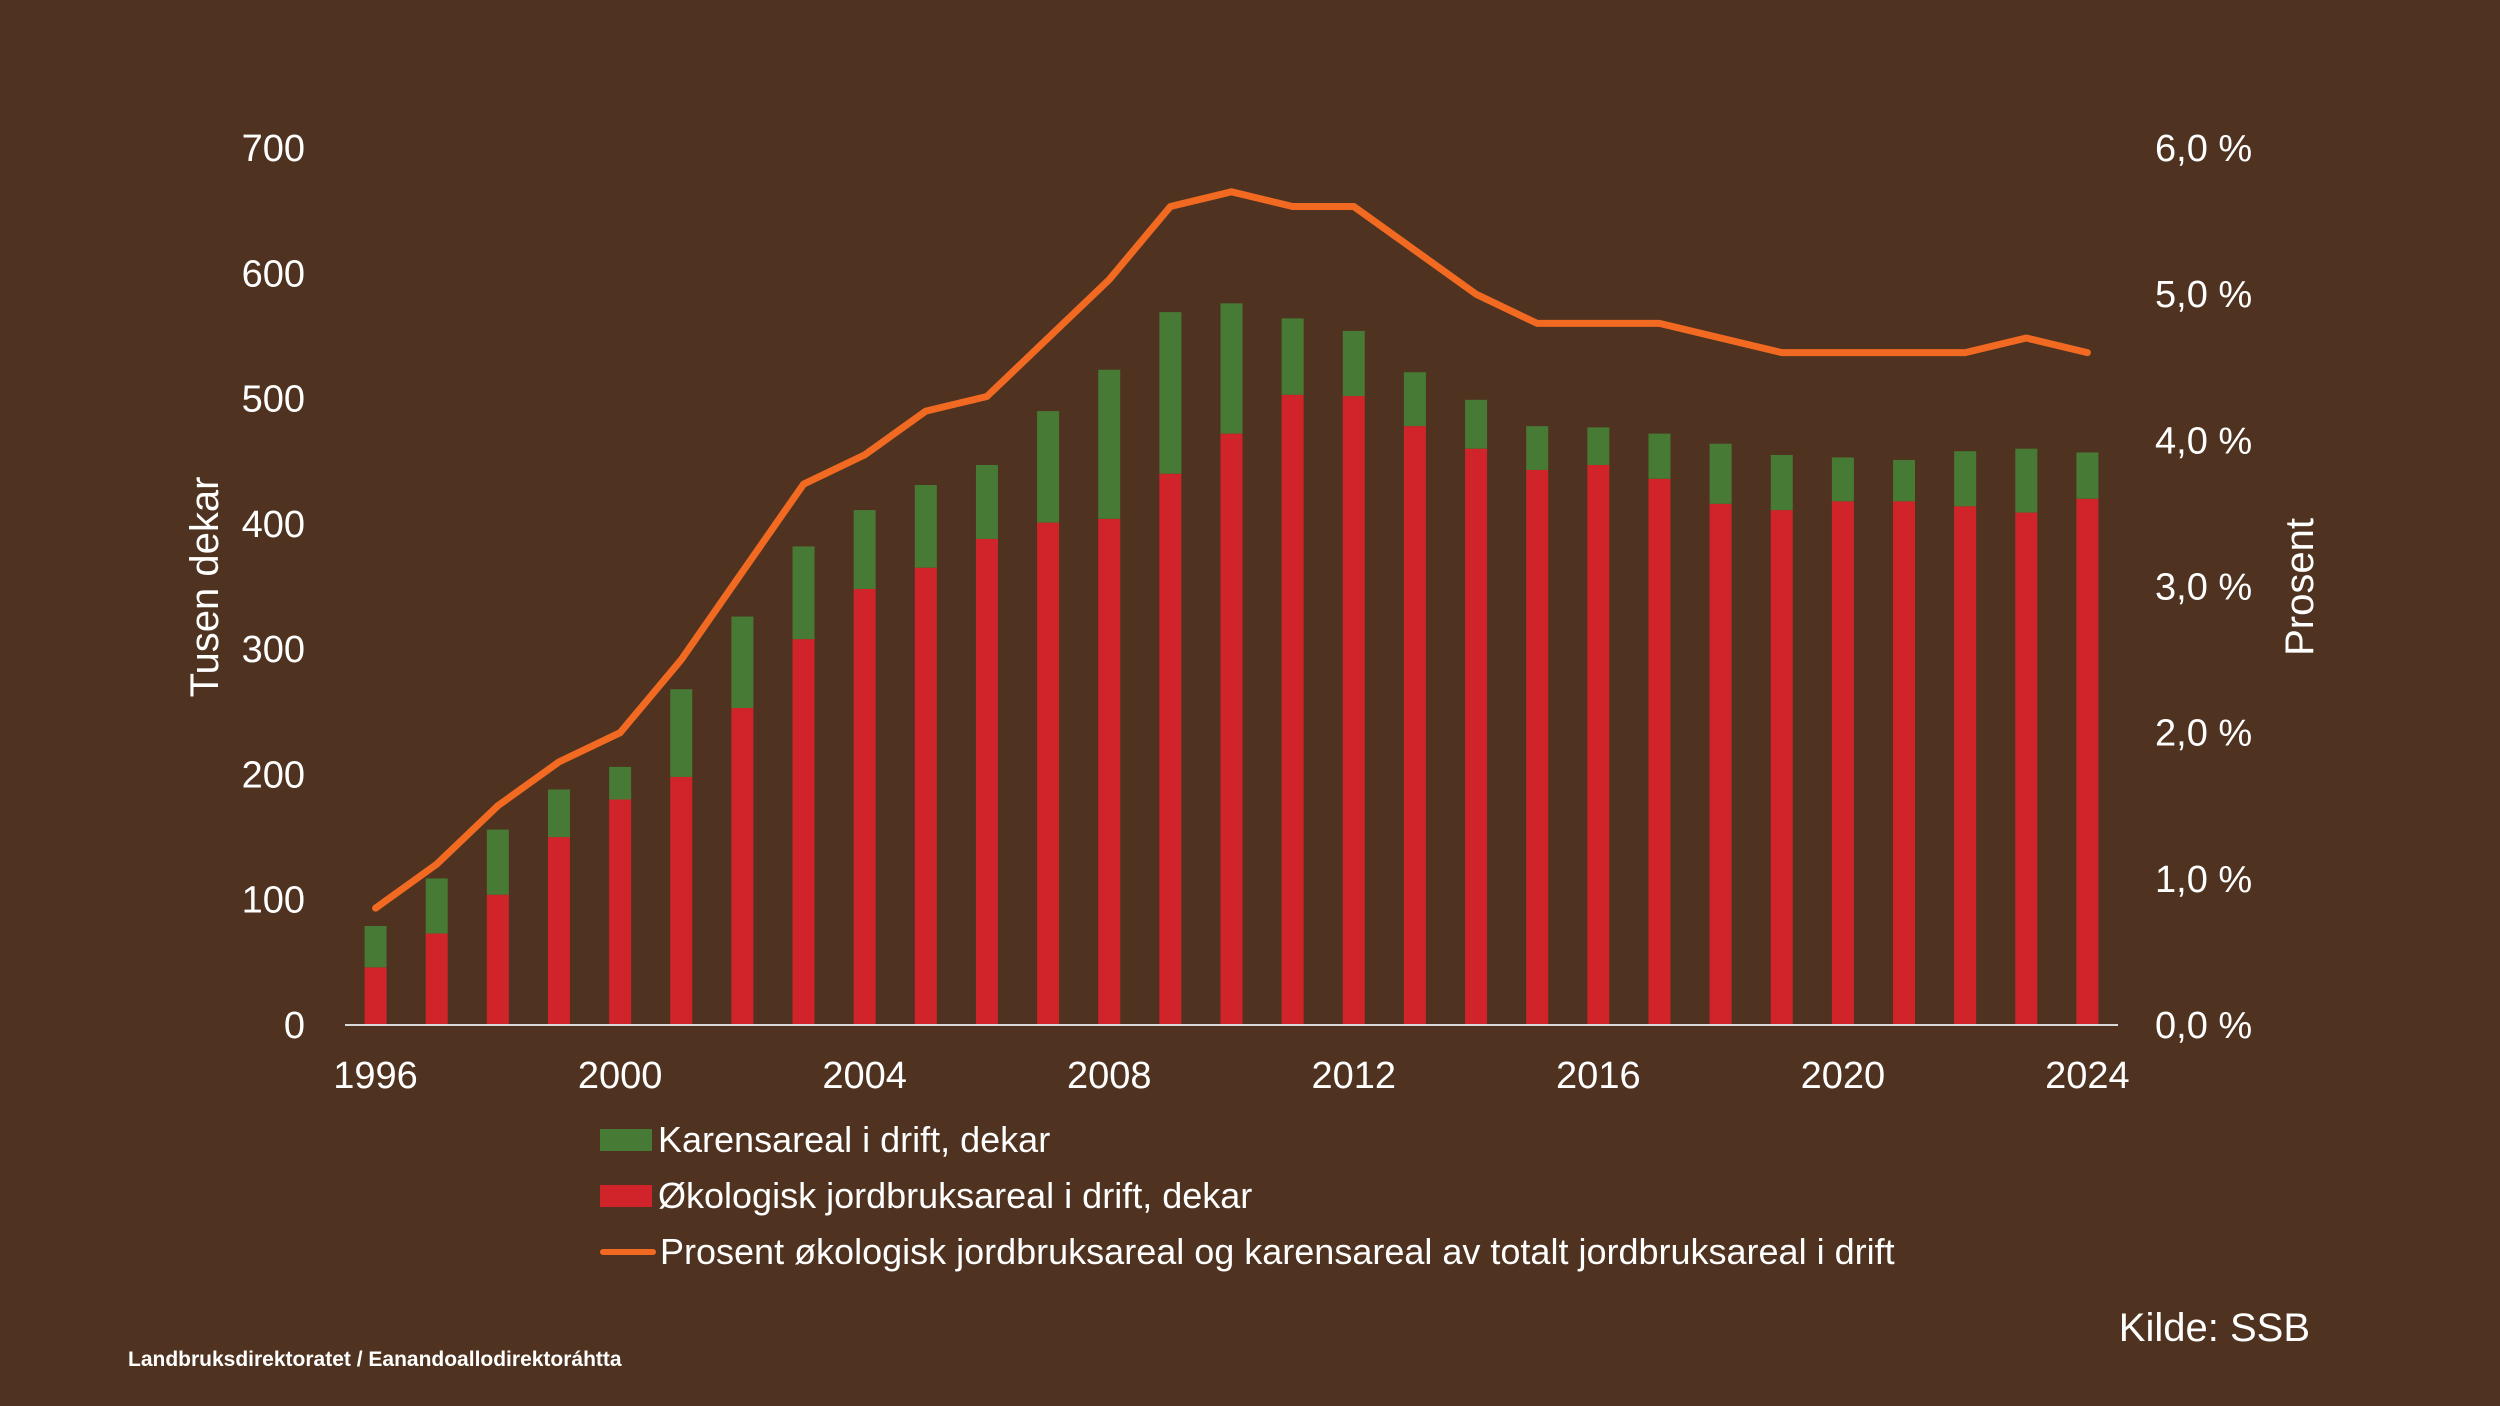 The width and height of the screenshot is (2500, 1406). Describe the element at coordinates (1720, 764) in the screenshot. I see `bar-okologisk-2018` at that location.